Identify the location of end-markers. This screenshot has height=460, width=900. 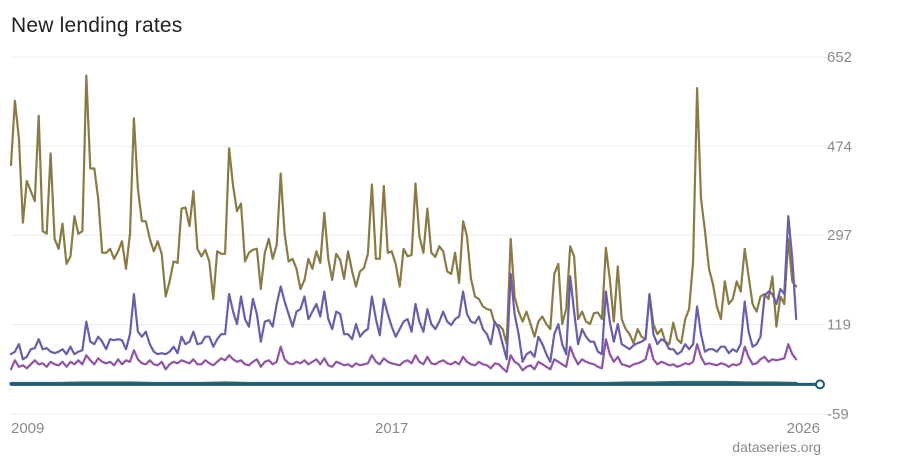
(820, 384).